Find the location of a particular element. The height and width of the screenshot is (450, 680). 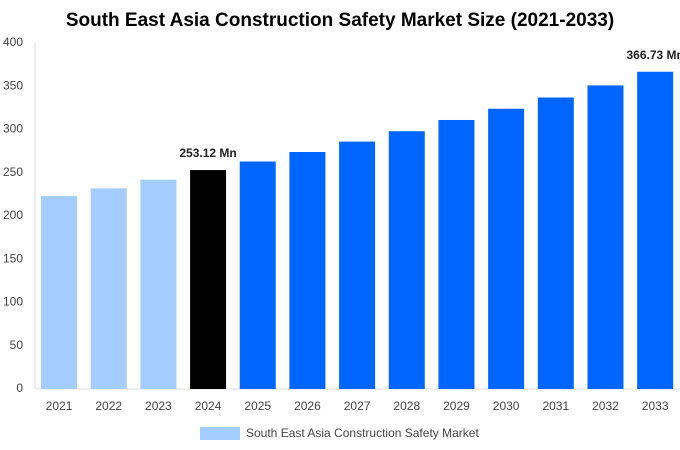

y-tick-label: 0 is located at coordinates (19, 388).